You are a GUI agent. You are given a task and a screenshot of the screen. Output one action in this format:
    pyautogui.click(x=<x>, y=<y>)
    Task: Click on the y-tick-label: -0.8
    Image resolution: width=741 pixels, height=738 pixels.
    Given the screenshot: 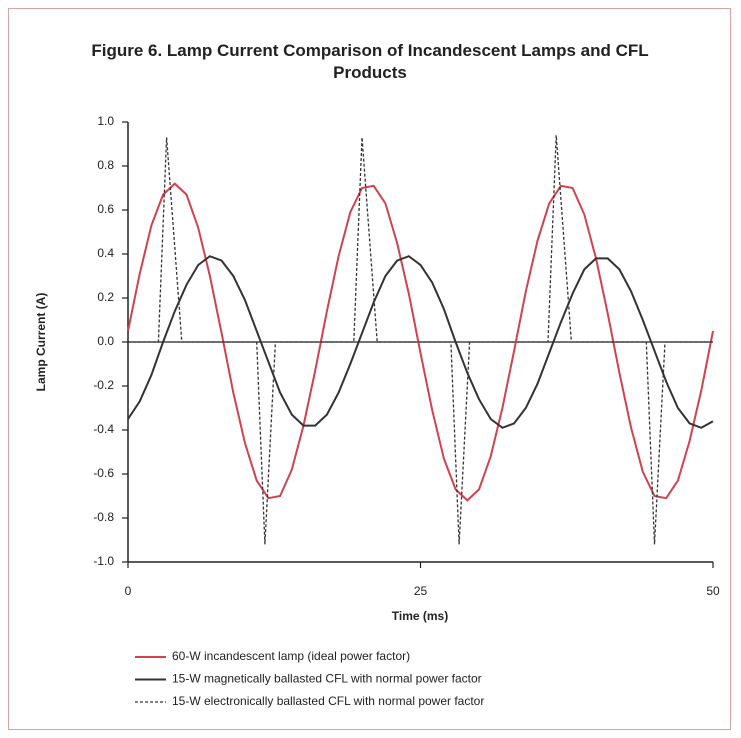 What is the action you would take?
    pyautogui.click(x=103, y=517)
    